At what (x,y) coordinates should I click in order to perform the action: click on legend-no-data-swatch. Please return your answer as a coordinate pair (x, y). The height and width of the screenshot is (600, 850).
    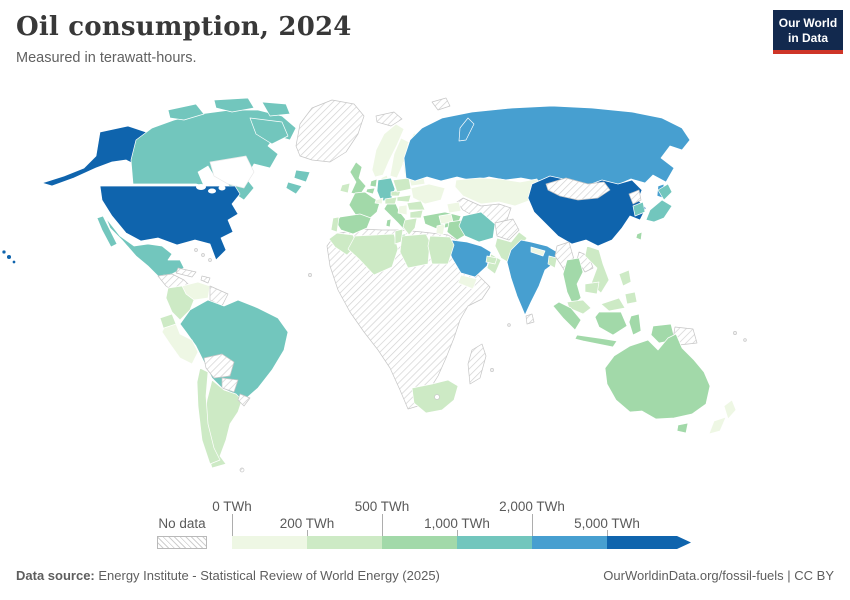
    Looking at the image, I should click on (182, 542).